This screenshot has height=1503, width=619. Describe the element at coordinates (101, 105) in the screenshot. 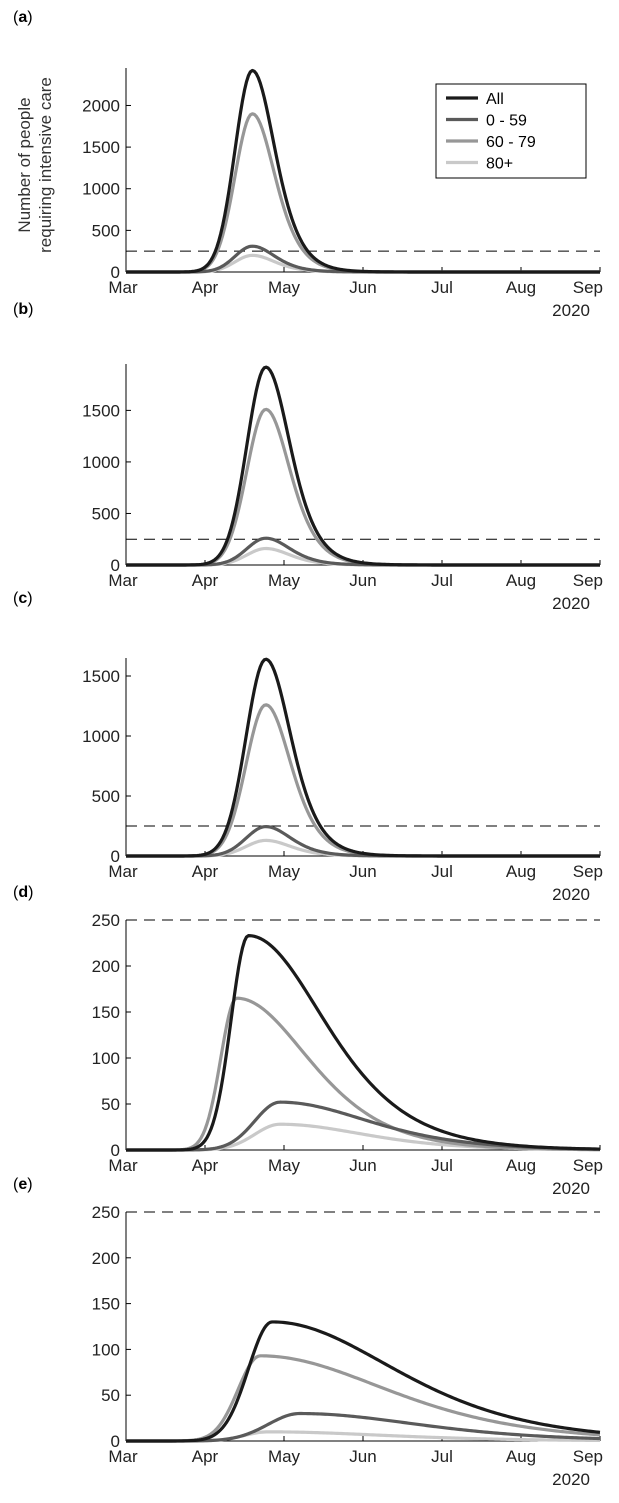

I see `y-tick-label: 2000` at that location.